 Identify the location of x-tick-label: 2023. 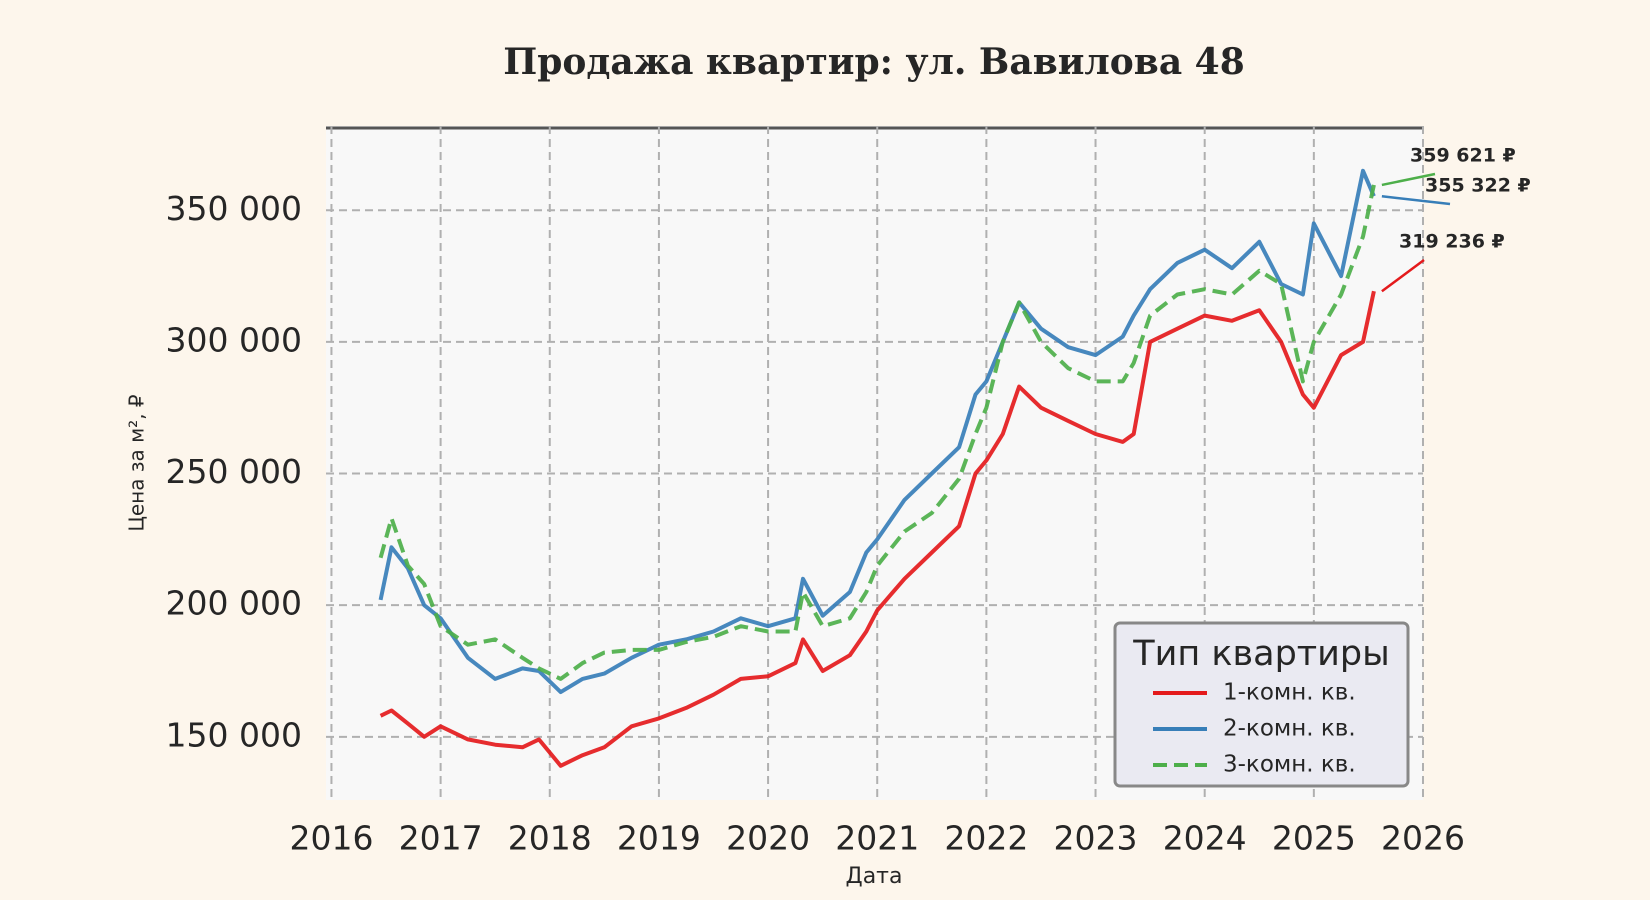
(1096, 838).